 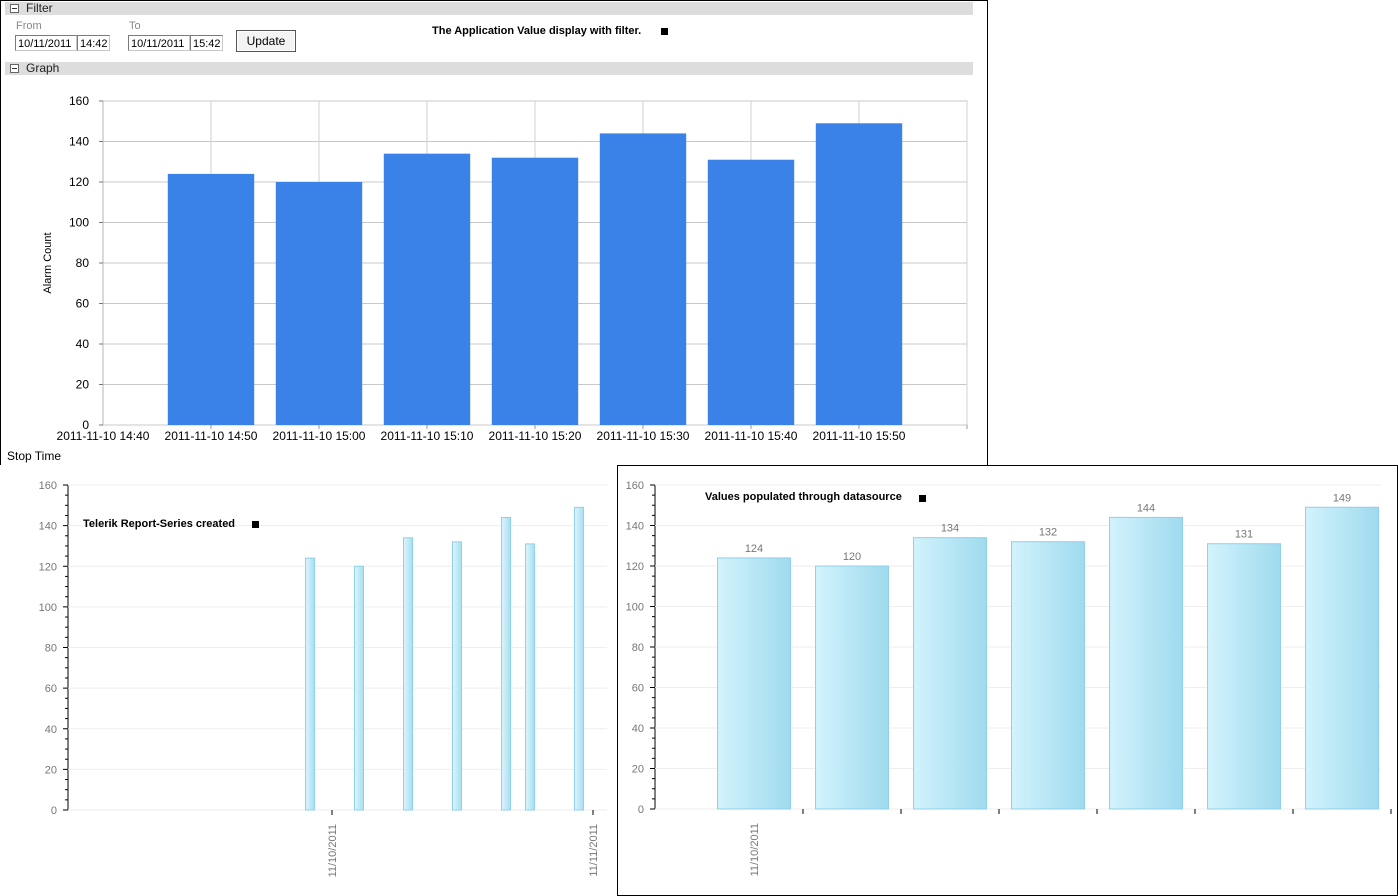 What do you see at coordinates (664, 31) in the screenshot?
I see `caption-marker-icon` at bounding box center [664, 31].